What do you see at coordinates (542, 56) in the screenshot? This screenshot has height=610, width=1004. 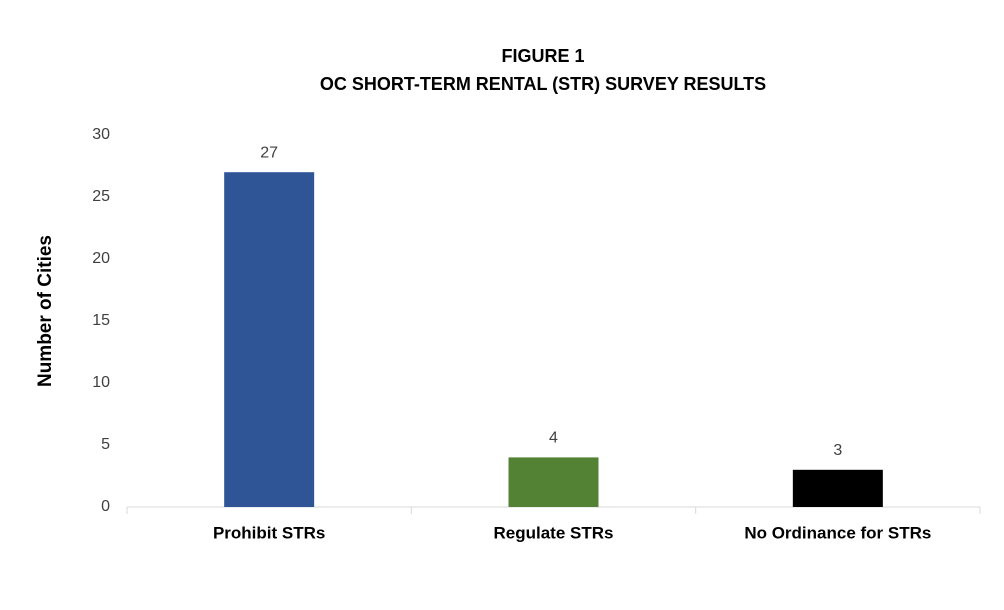 I see `chart-title: FIGURE 1` at bounding box center [542, 56].